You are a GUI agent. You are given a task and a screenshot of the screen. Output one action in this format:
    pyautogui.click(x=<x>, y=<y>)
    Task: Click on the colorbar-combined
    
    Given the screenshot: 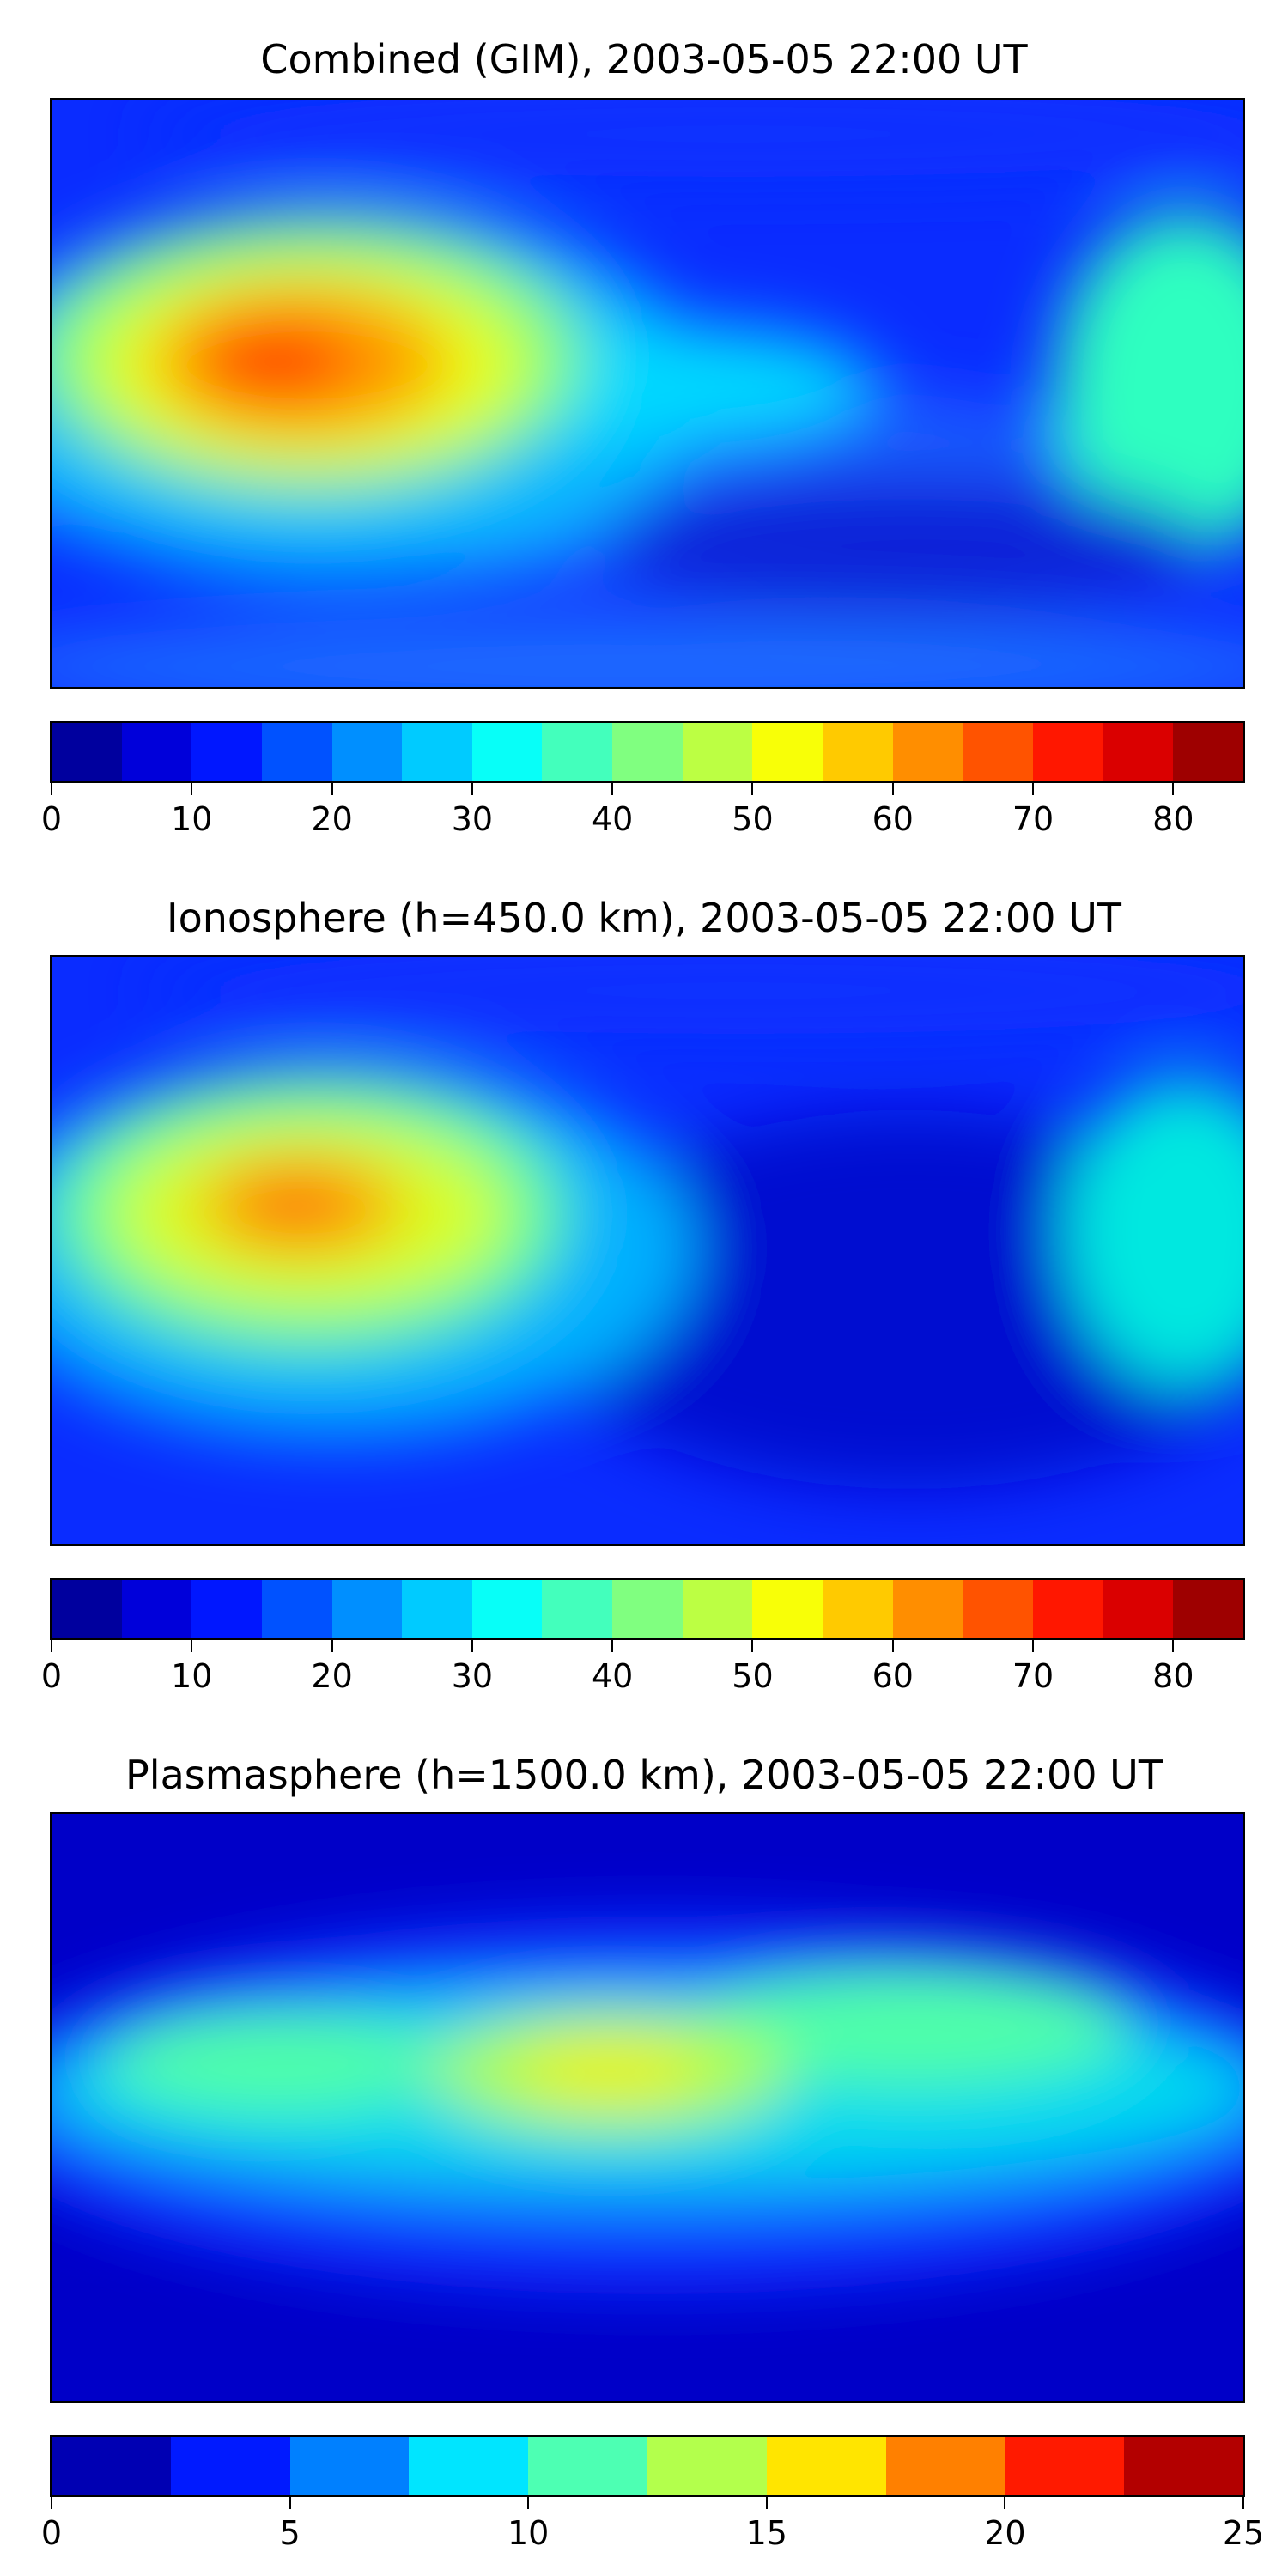 What is the action you would take?
    pyautogui.click(x=647, y=752)
    